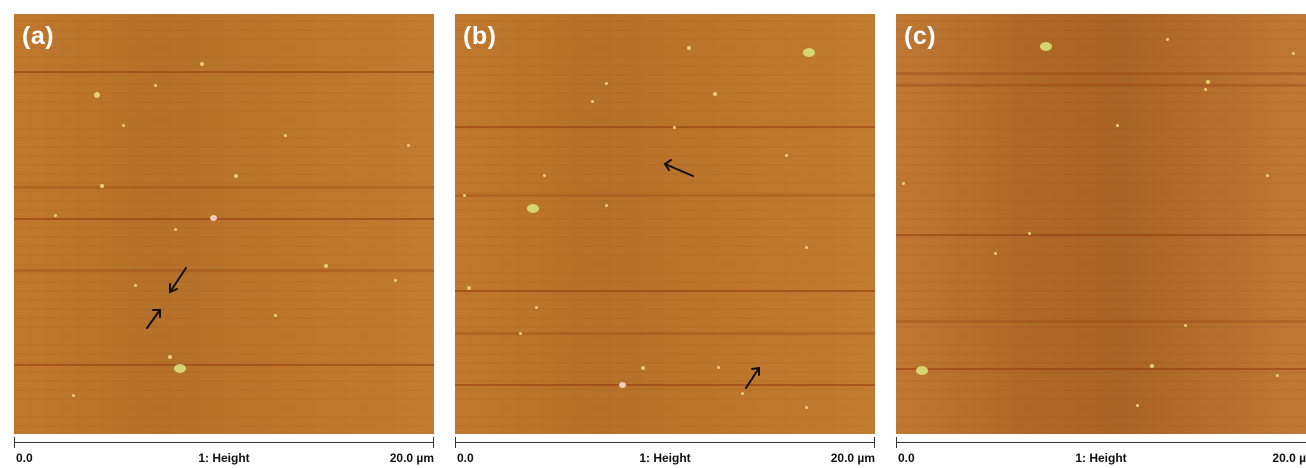 This screenshot has height=468, width=1306. I want to click on scale-bar: 0.0 1: Height 20.0 µ, so click(1101, 452).